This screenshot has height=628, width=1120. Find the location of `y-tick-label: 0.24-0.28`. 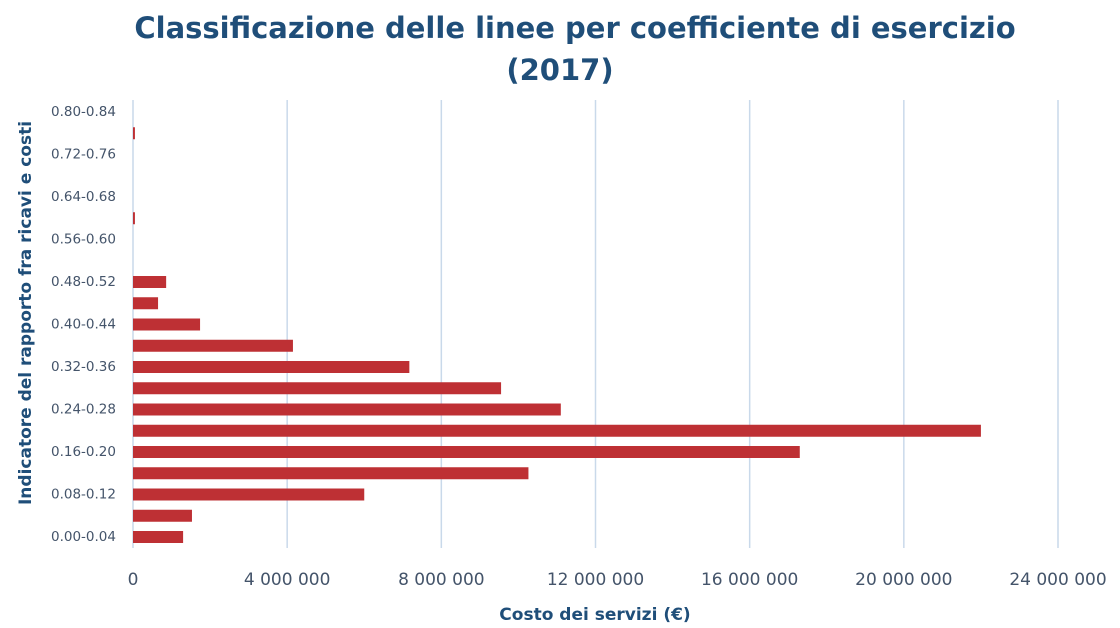

y-tick-label: 0.24-0.28 is located at coordinates (83, 410).